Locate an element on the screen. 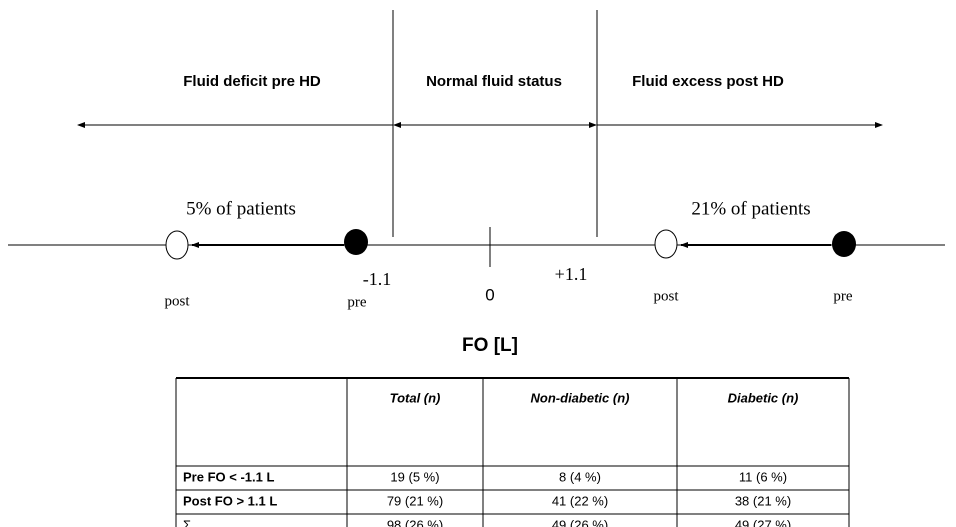 The width and height of the screenshot is (956, 527). region-label: Normal fluid status is located at coordinates (494, 81).